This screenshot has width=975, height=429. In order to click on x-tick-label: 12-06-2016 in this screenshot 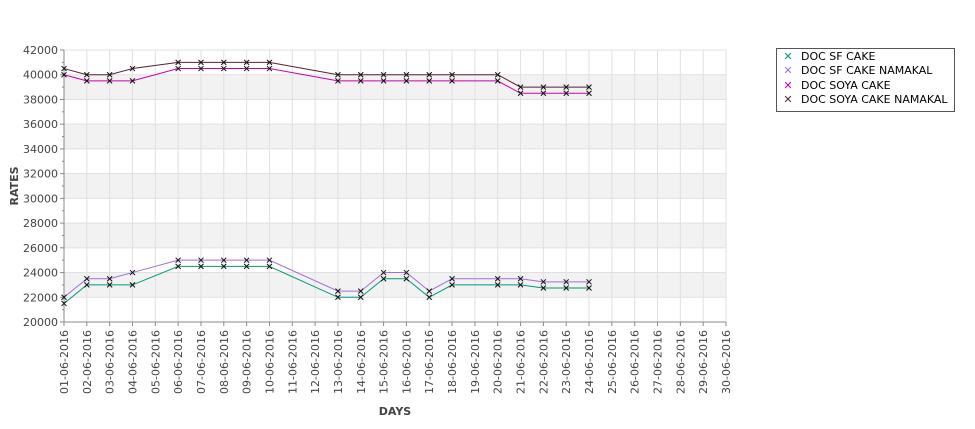, I will do `click(315, 362)`.